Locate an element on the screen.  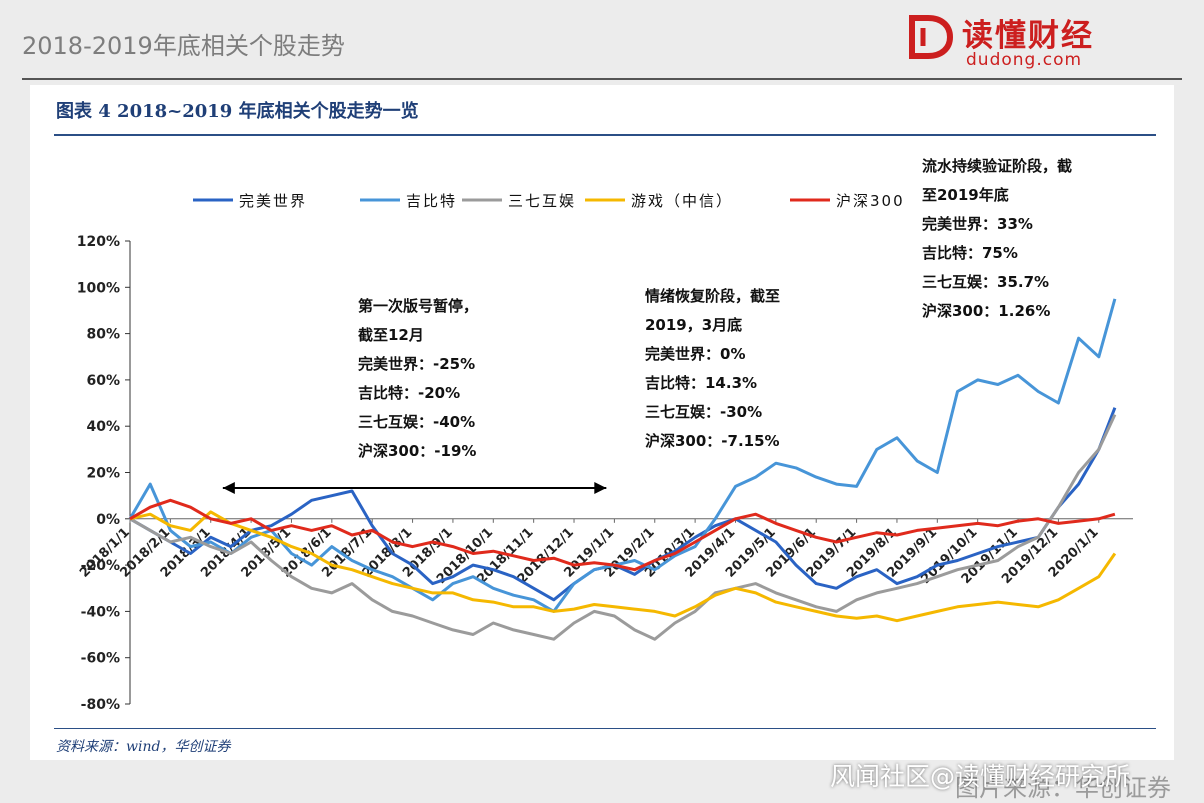
legend-label: 沪深300 is located at coordinates (870, 201).